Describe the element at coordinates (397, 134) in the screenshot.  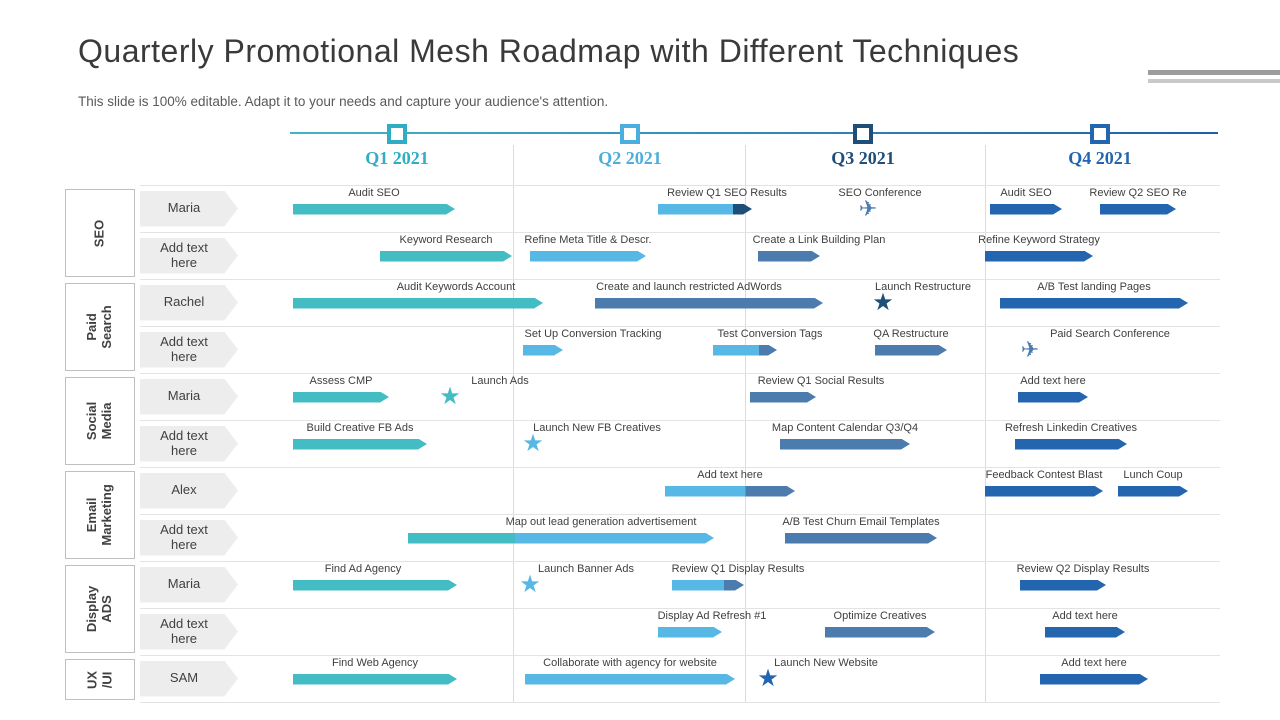
I see `quarter-marker-q1` at that location.